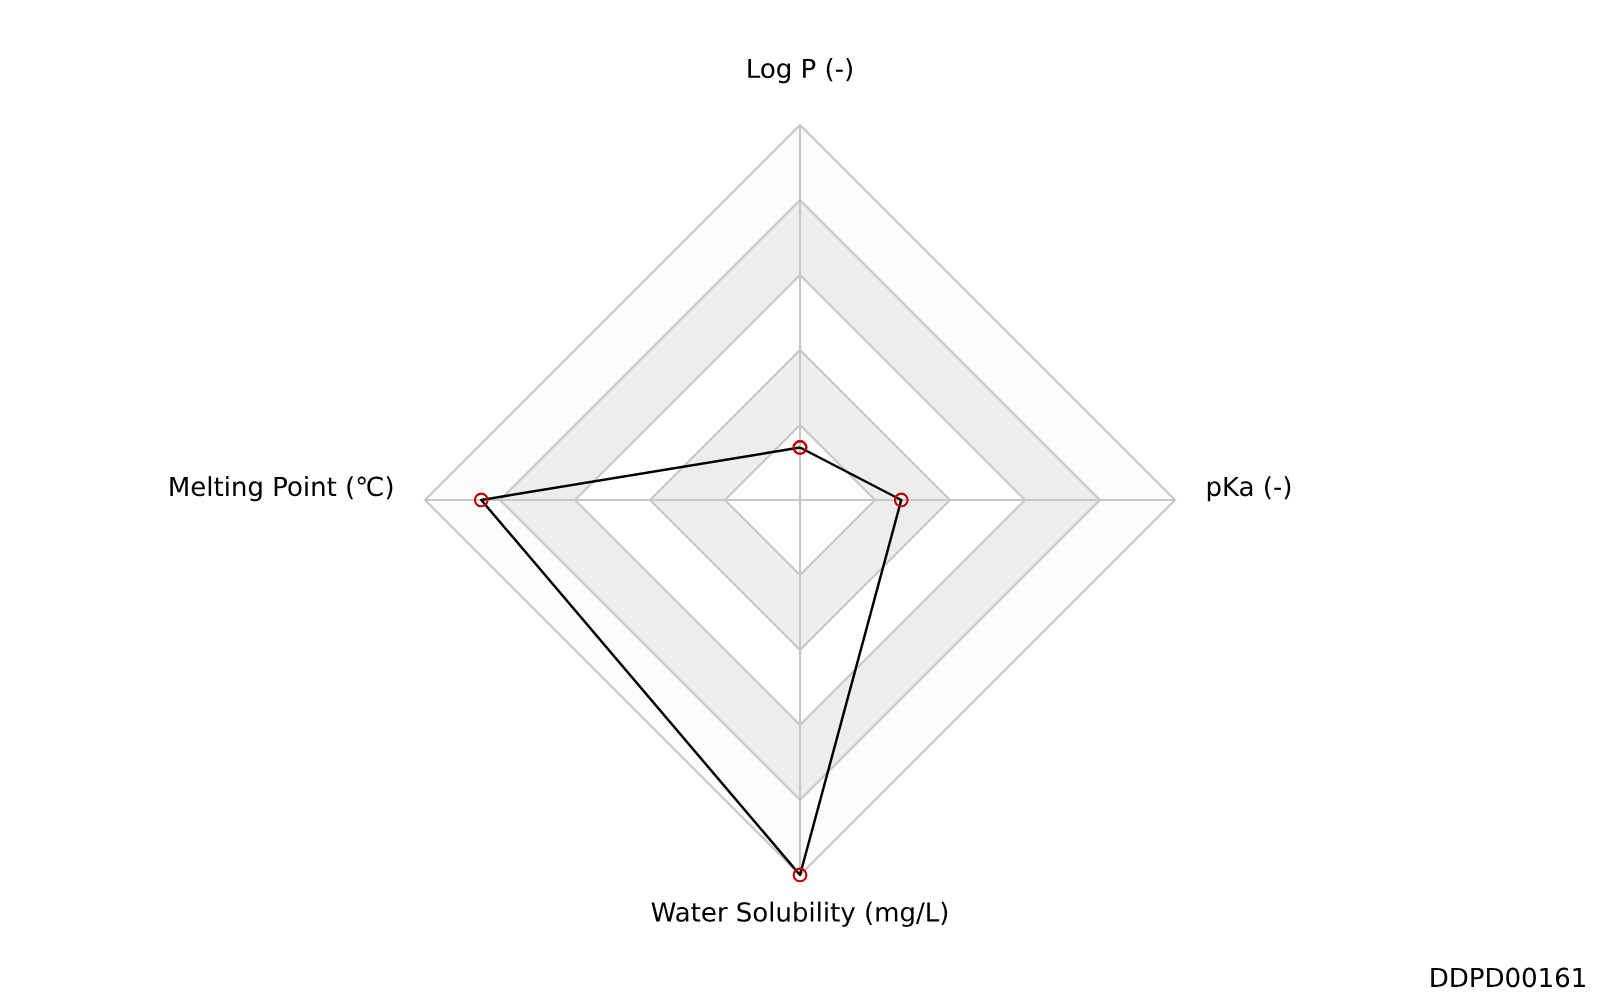 The height and width of the screenshot is (1000, 1600). Describe the element at coordinates (800, 71) in the screenshot. I see `spoke-label: Log P (-)` at that location.